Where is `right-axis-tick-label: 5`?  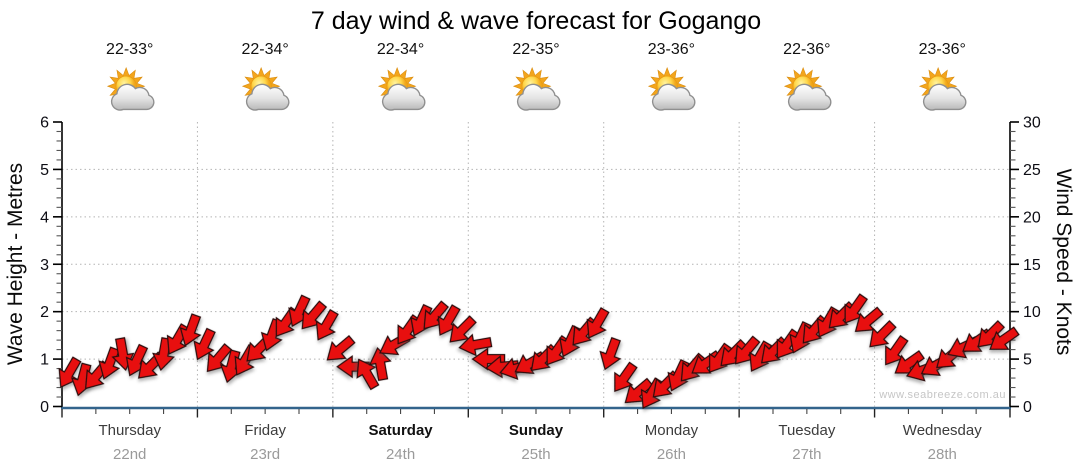 right-axis-tick-label: 5 is located at coordinates (1027, 360).